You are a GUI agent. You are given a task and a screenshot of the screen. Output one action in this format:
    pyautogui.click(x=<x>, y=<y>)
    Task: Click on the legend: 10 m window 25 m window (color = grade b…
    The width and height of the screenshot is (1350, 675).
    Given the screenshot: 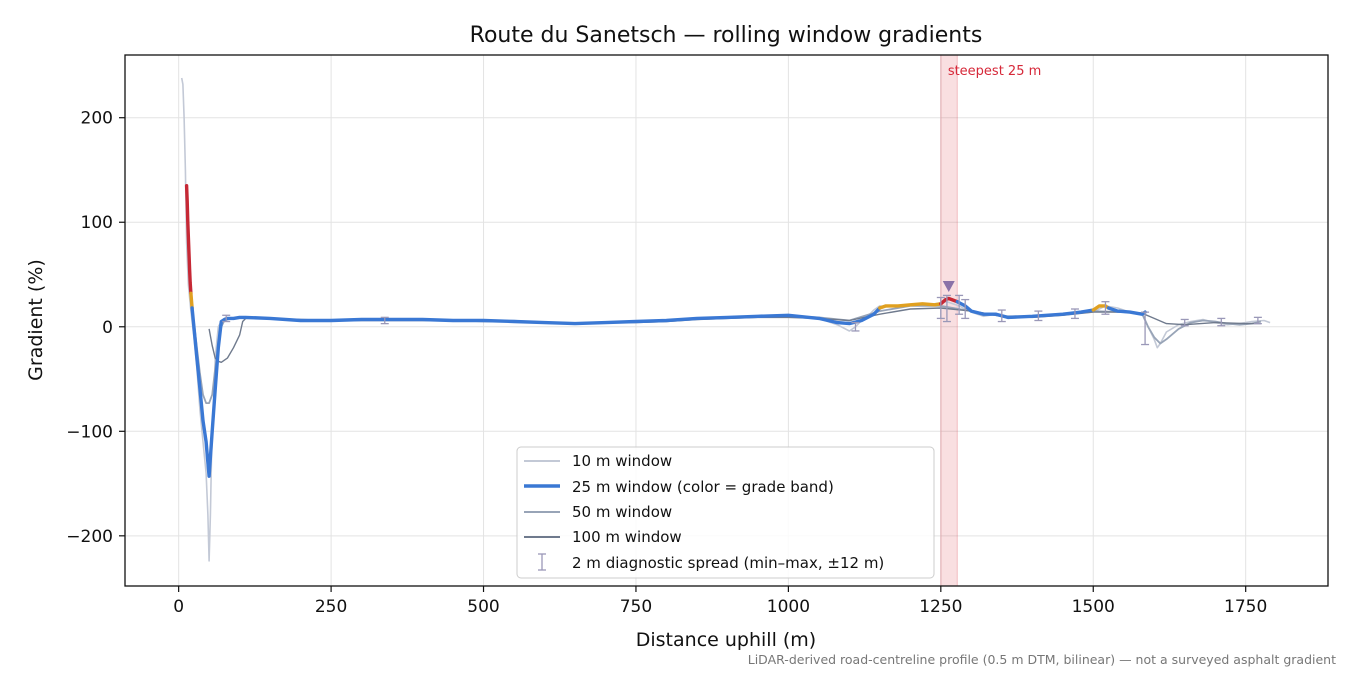 What is the action you would take?
    pyautogui.click(x=725, y=512)
    